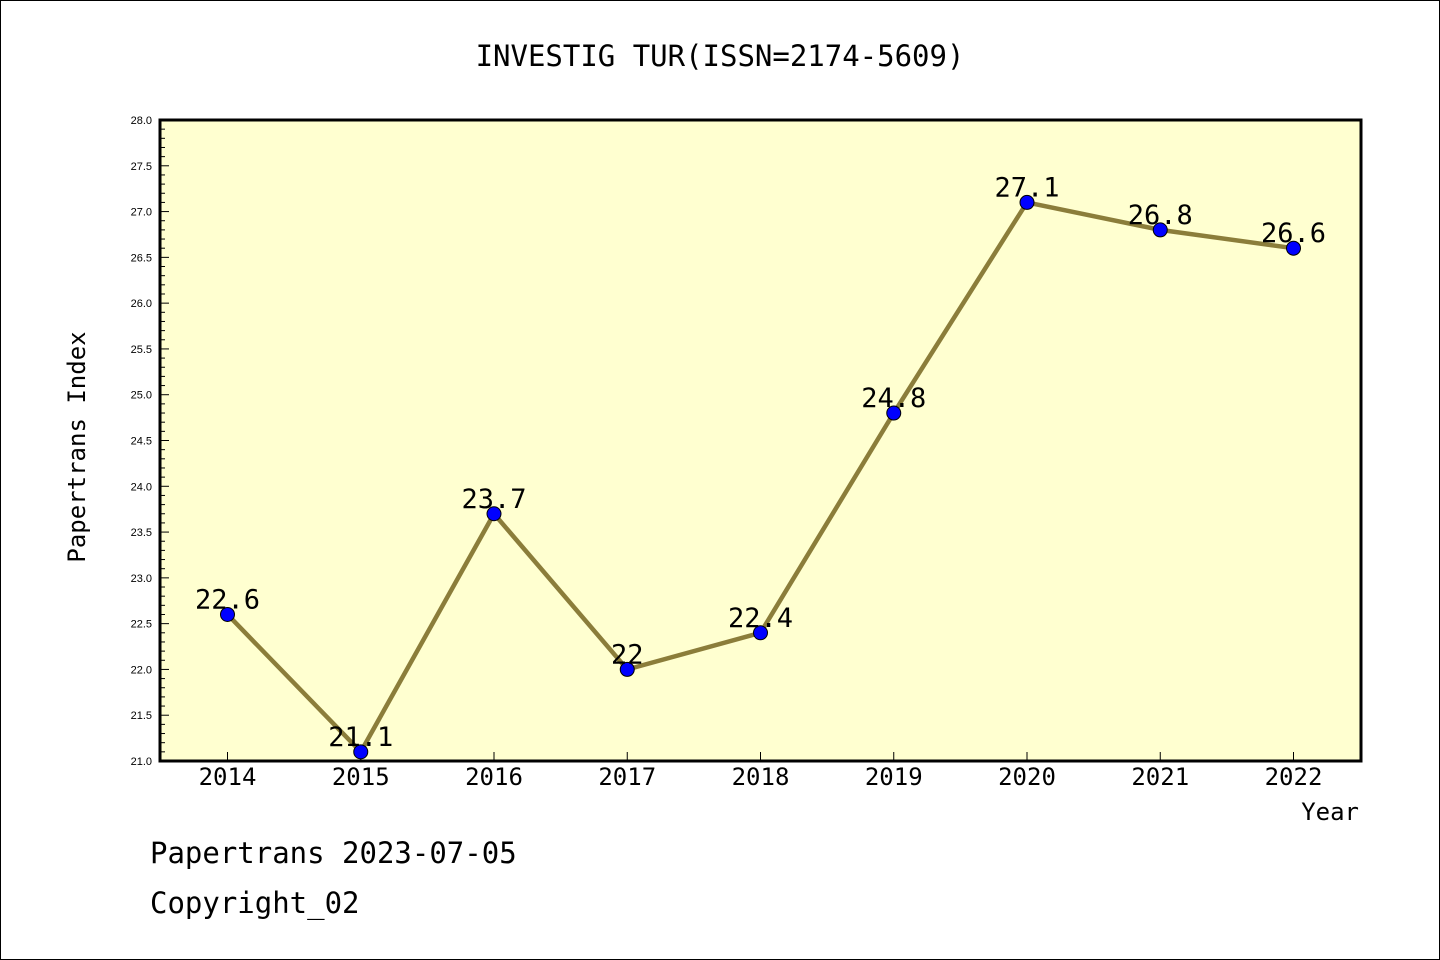 Image resolution: width=1440 pixels, height=960 pixels. I want to click on x-tick-label: 2020, so click(1027, 777).